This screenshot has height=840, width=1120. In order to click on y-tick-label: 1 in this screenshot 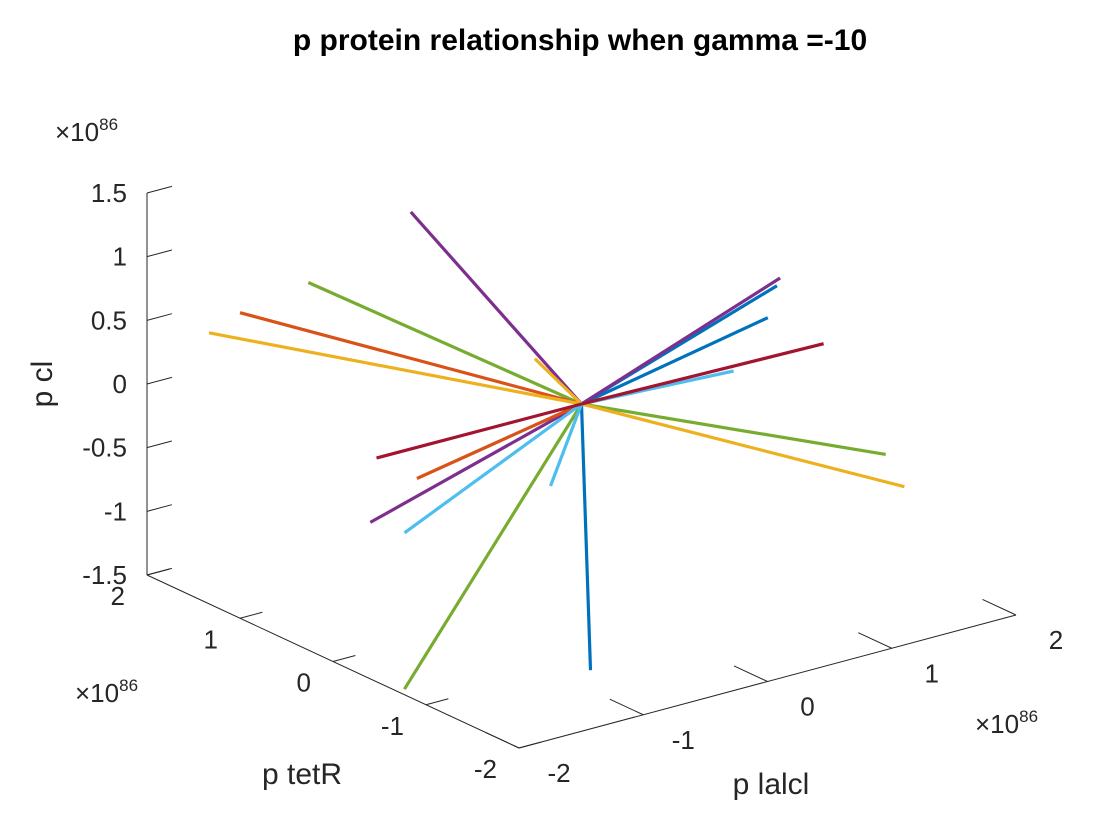, I will do `click(211, 639)`.